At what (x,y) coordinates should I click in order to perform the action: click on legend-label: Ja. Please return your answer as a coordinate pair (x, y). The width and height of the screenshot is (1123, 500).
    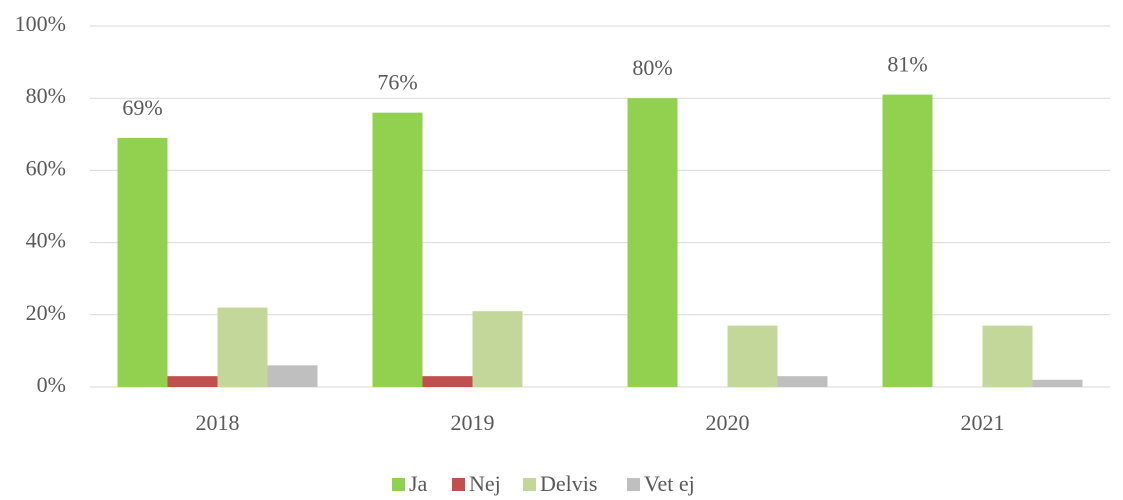
    Looking at the image, I should click on (418, 483).